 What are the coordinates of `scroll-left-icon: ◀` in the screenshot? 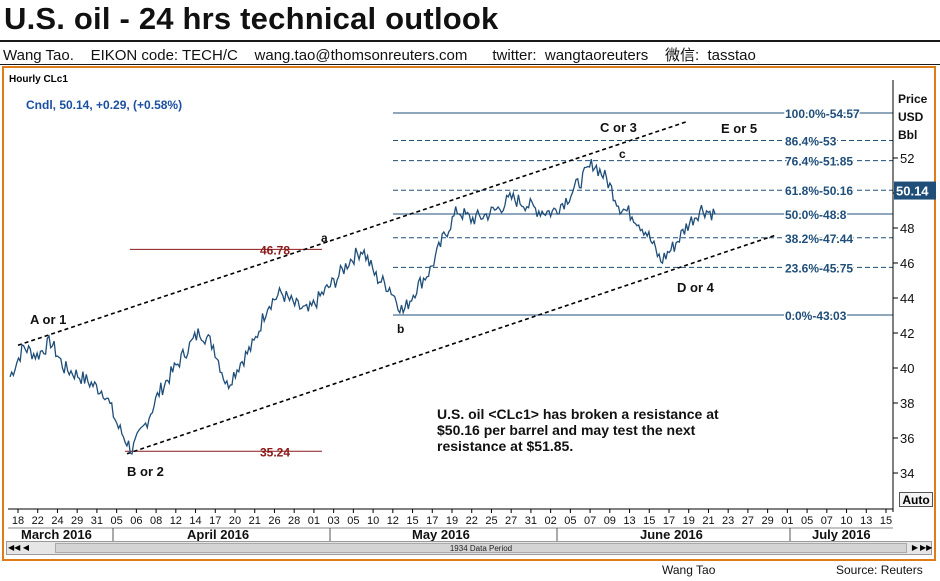 It's located at (26, 547).